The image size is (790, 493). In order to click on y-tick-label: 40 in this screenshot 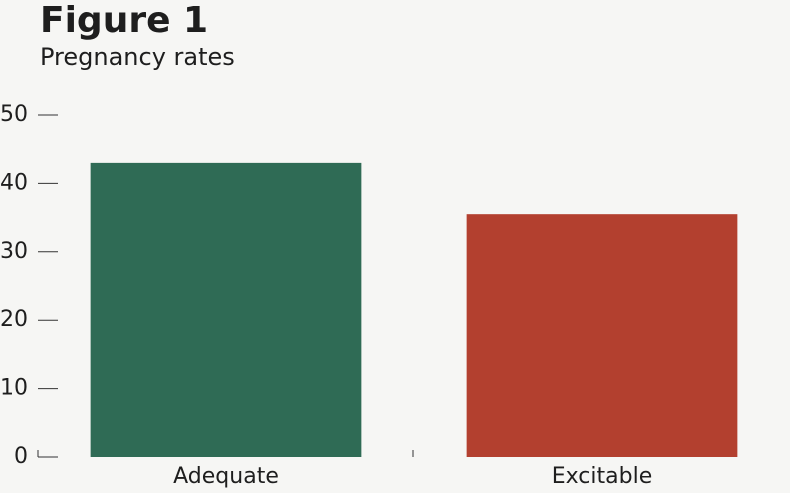, I will do `click(14, 182)`.